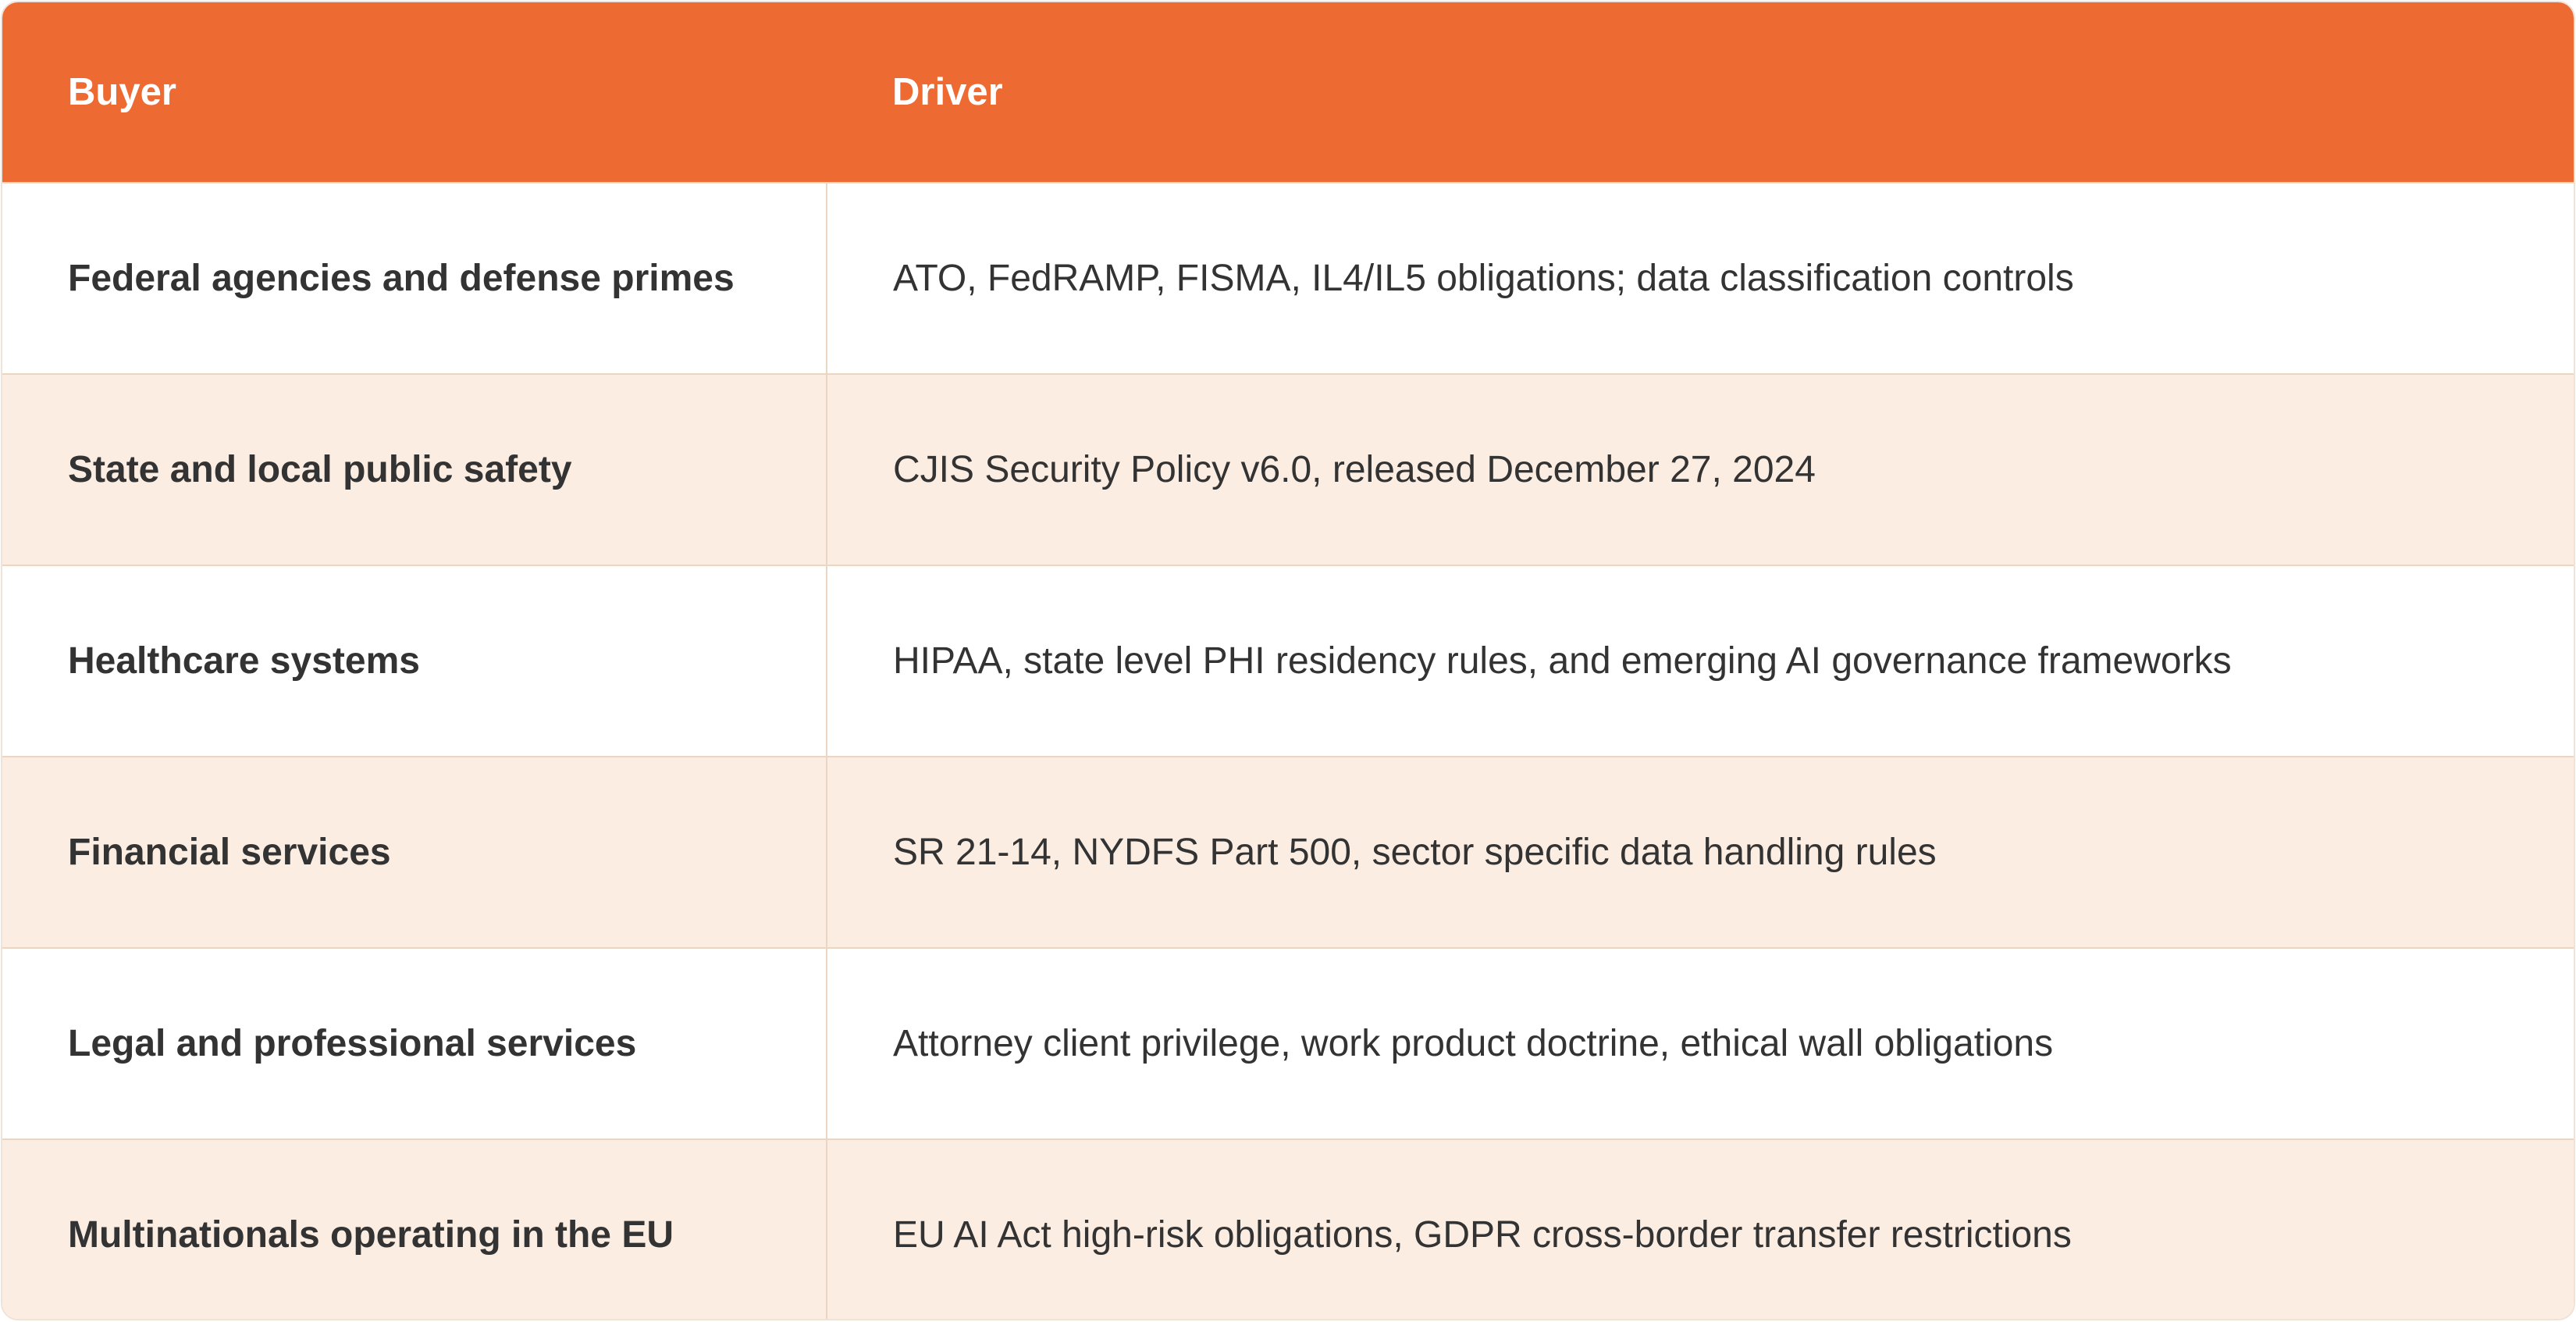 The image size is (2576, 1322). What do you see at coordinates (414, 852) in the screenshot?
I see `buyer-cell: Financial services` at bounding box center [414, 852].